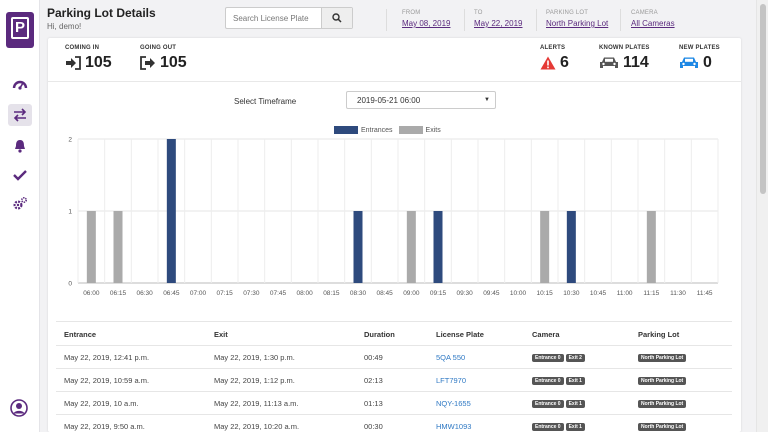 This screenshot has width=768, height=432. Describe the element at coordinates (689, 62) in the screenshot. I see `car-icon` at that location.